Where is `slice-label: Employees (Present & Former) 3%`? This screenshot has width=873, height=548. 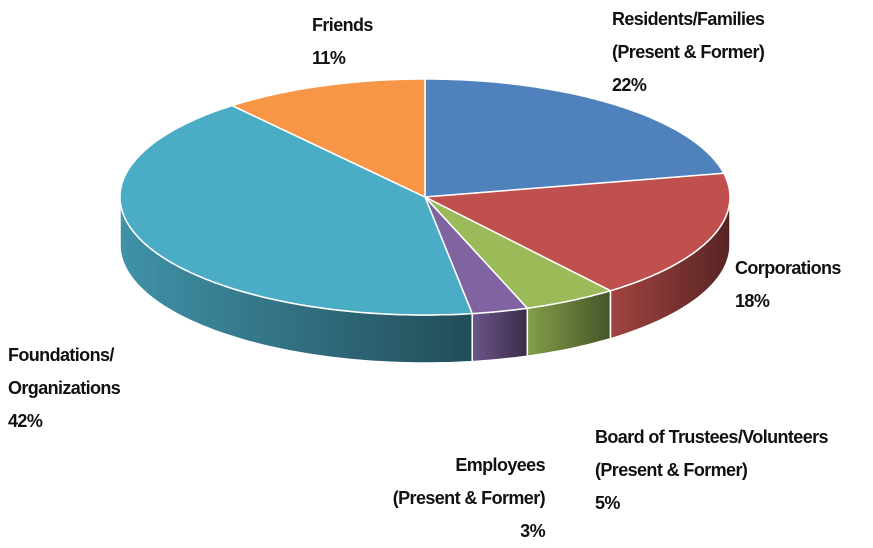 slice-label: Employees (Present & Former) 3% is located at coordinates (469, 498).